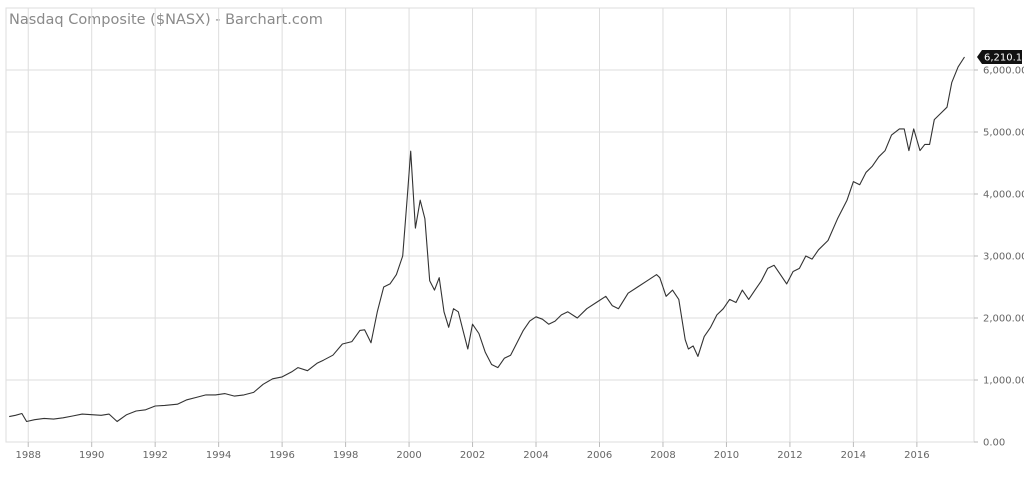 This screenshot has height=493, width=1024. I want to click on last-value-badge: 6,210.19, so click(1000, 56).